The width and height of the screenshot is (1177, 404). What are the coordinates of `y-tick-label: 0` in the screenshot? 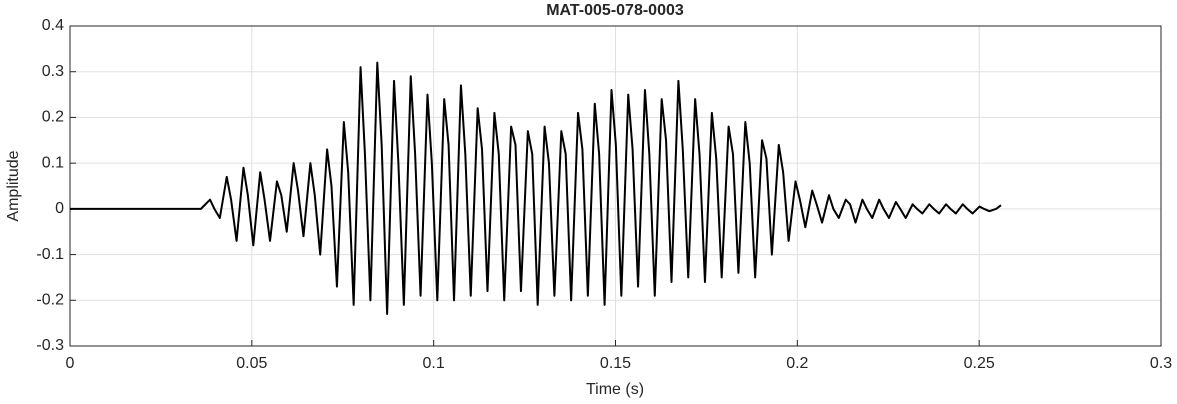 It's located at (59, 208).